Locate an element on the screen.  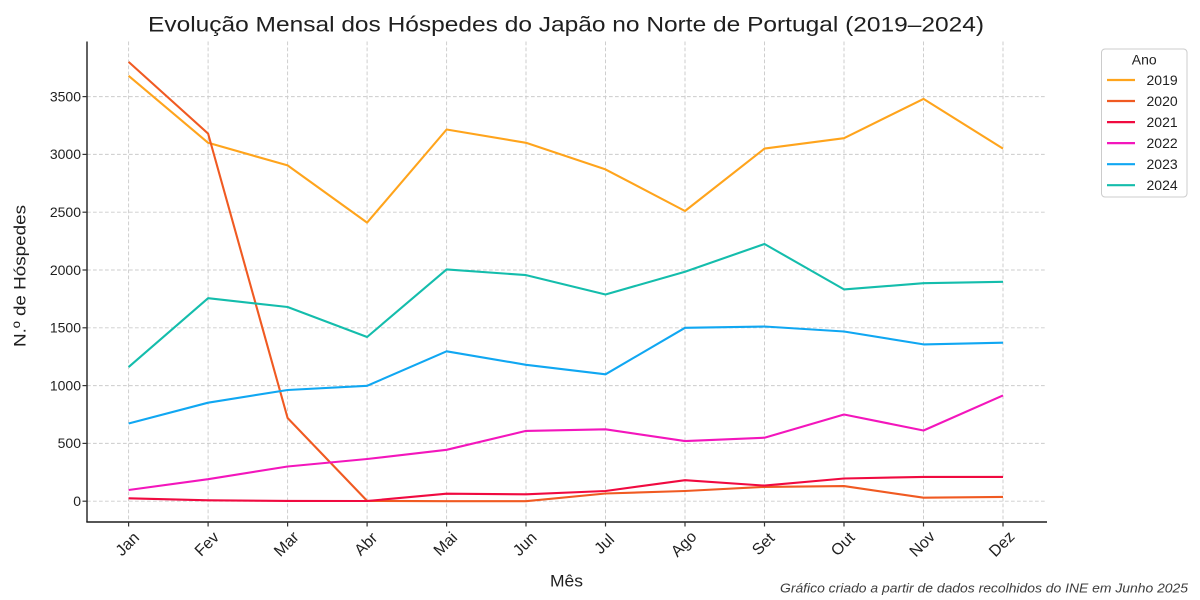
svg-text: 3500 is located at coordinates (65, 96).